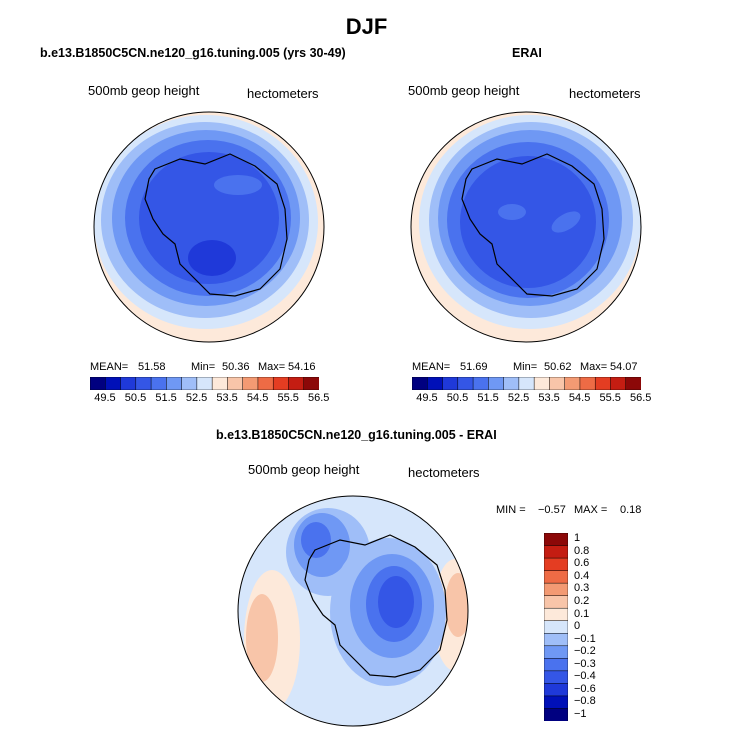  I want to click on panel-3-band-neg-center-d, so click(396, 602).